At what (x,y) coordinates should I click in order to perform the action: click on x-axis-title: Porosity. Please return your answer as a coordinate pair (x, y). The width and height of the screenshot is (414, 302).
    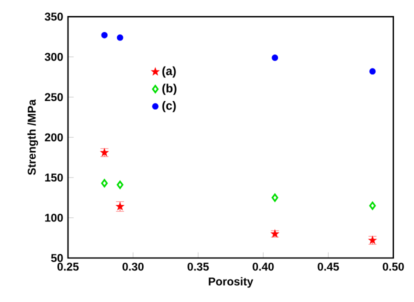
    Looking at the image, I should click on (231, 282).